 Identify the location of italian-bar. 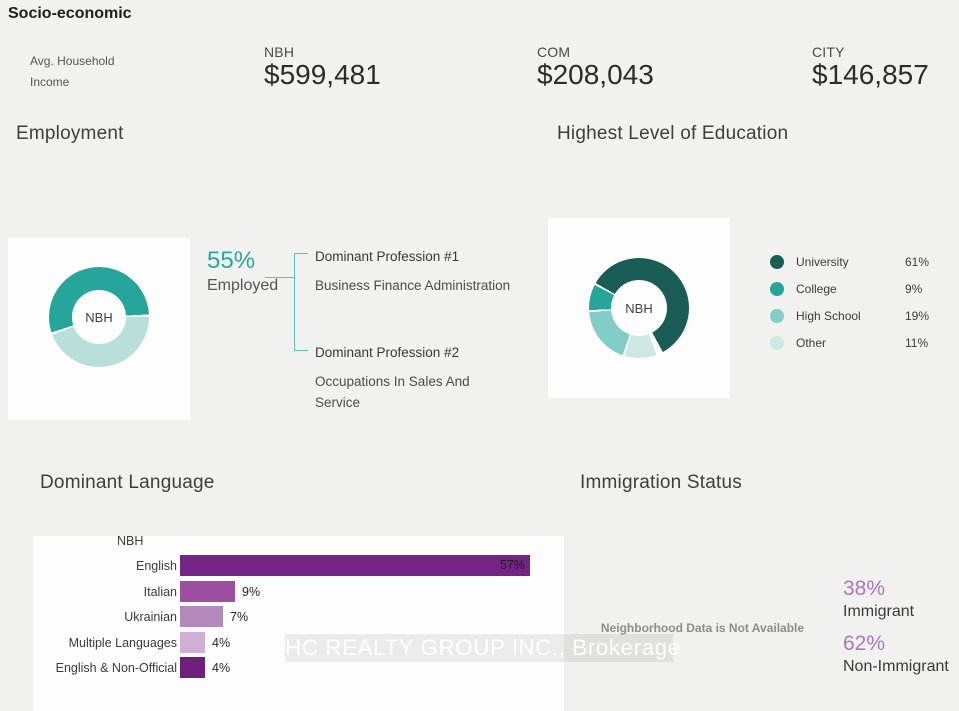
(207, 591).